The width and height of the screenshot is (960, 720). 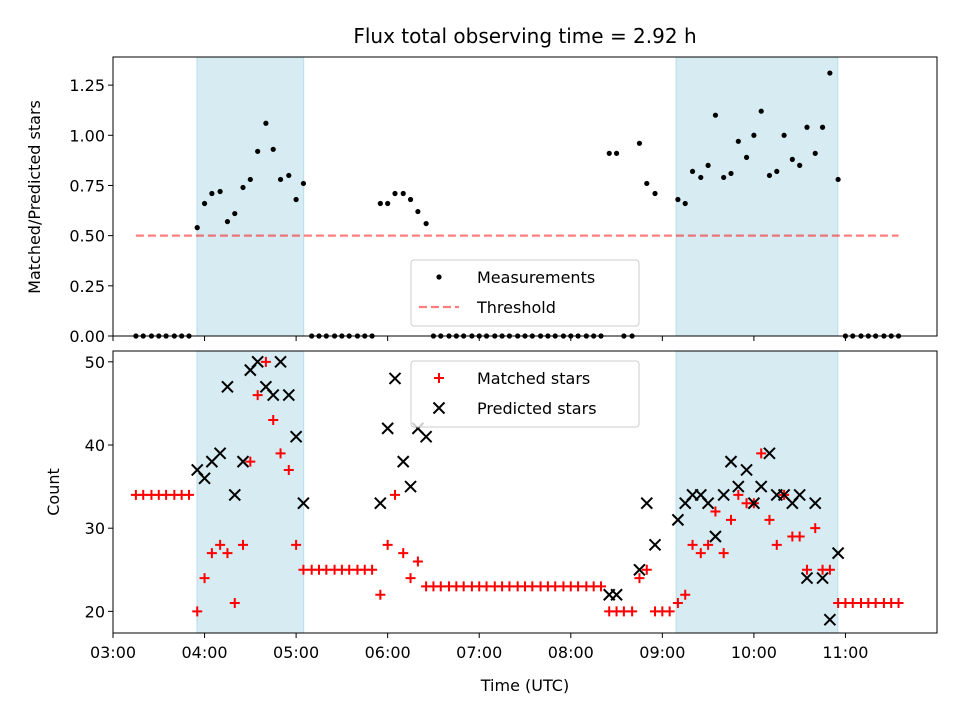 What do you see at coordinates (524, 685) in the screenshot?
I see `x-axis-label: Time (UTC)` at bounding box center [524, 685].